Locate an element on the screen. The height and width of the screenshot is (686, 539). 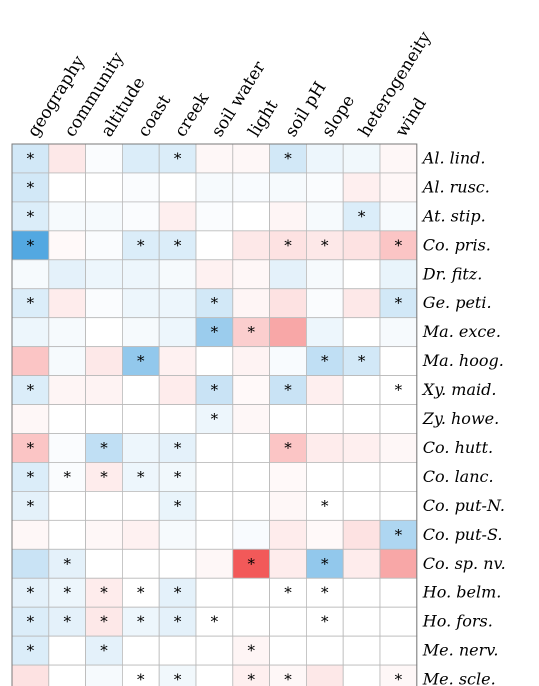
heatmap-cell-dr-fitz-heterogeneity is located at coordinates (361, 274).